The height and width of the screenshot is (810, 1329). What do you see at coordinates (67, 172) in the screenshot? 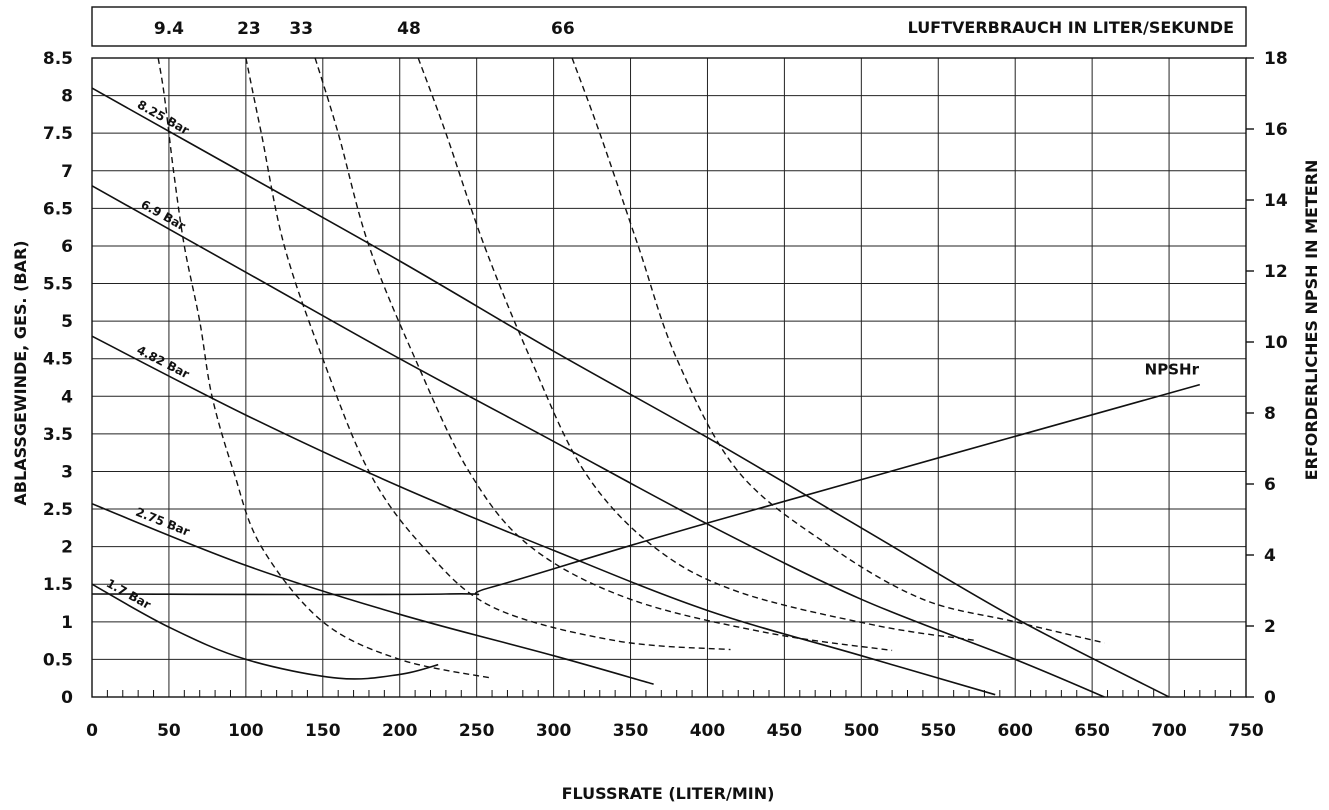
I see `y-left-tick-label: 7` at bounding box center [67, 172].